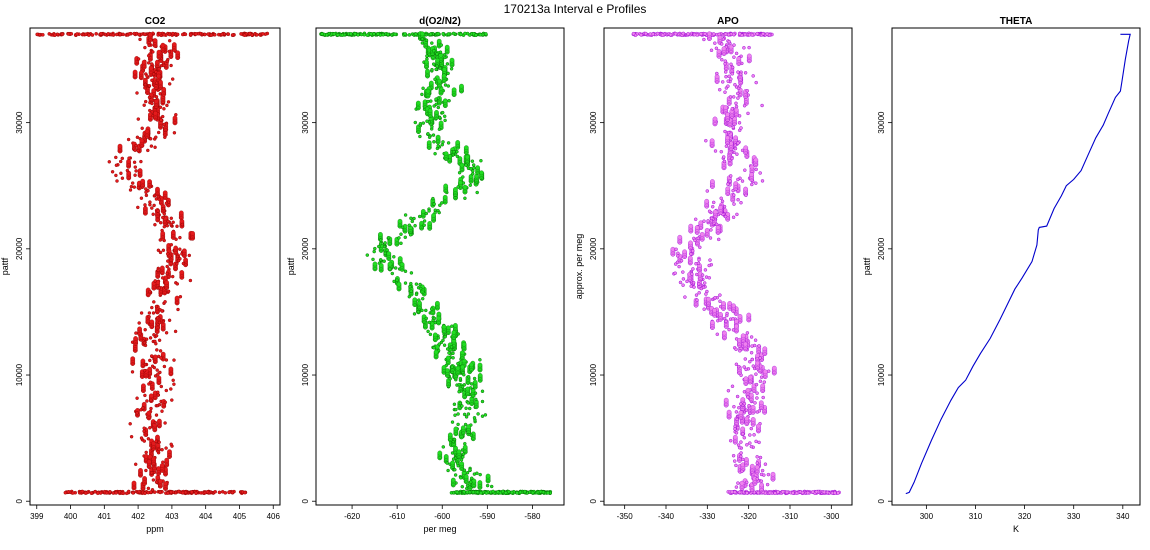  Describe the element at coordinates (593, 248) in the screenshot. I see `y-tick-label: 20000` at that location.